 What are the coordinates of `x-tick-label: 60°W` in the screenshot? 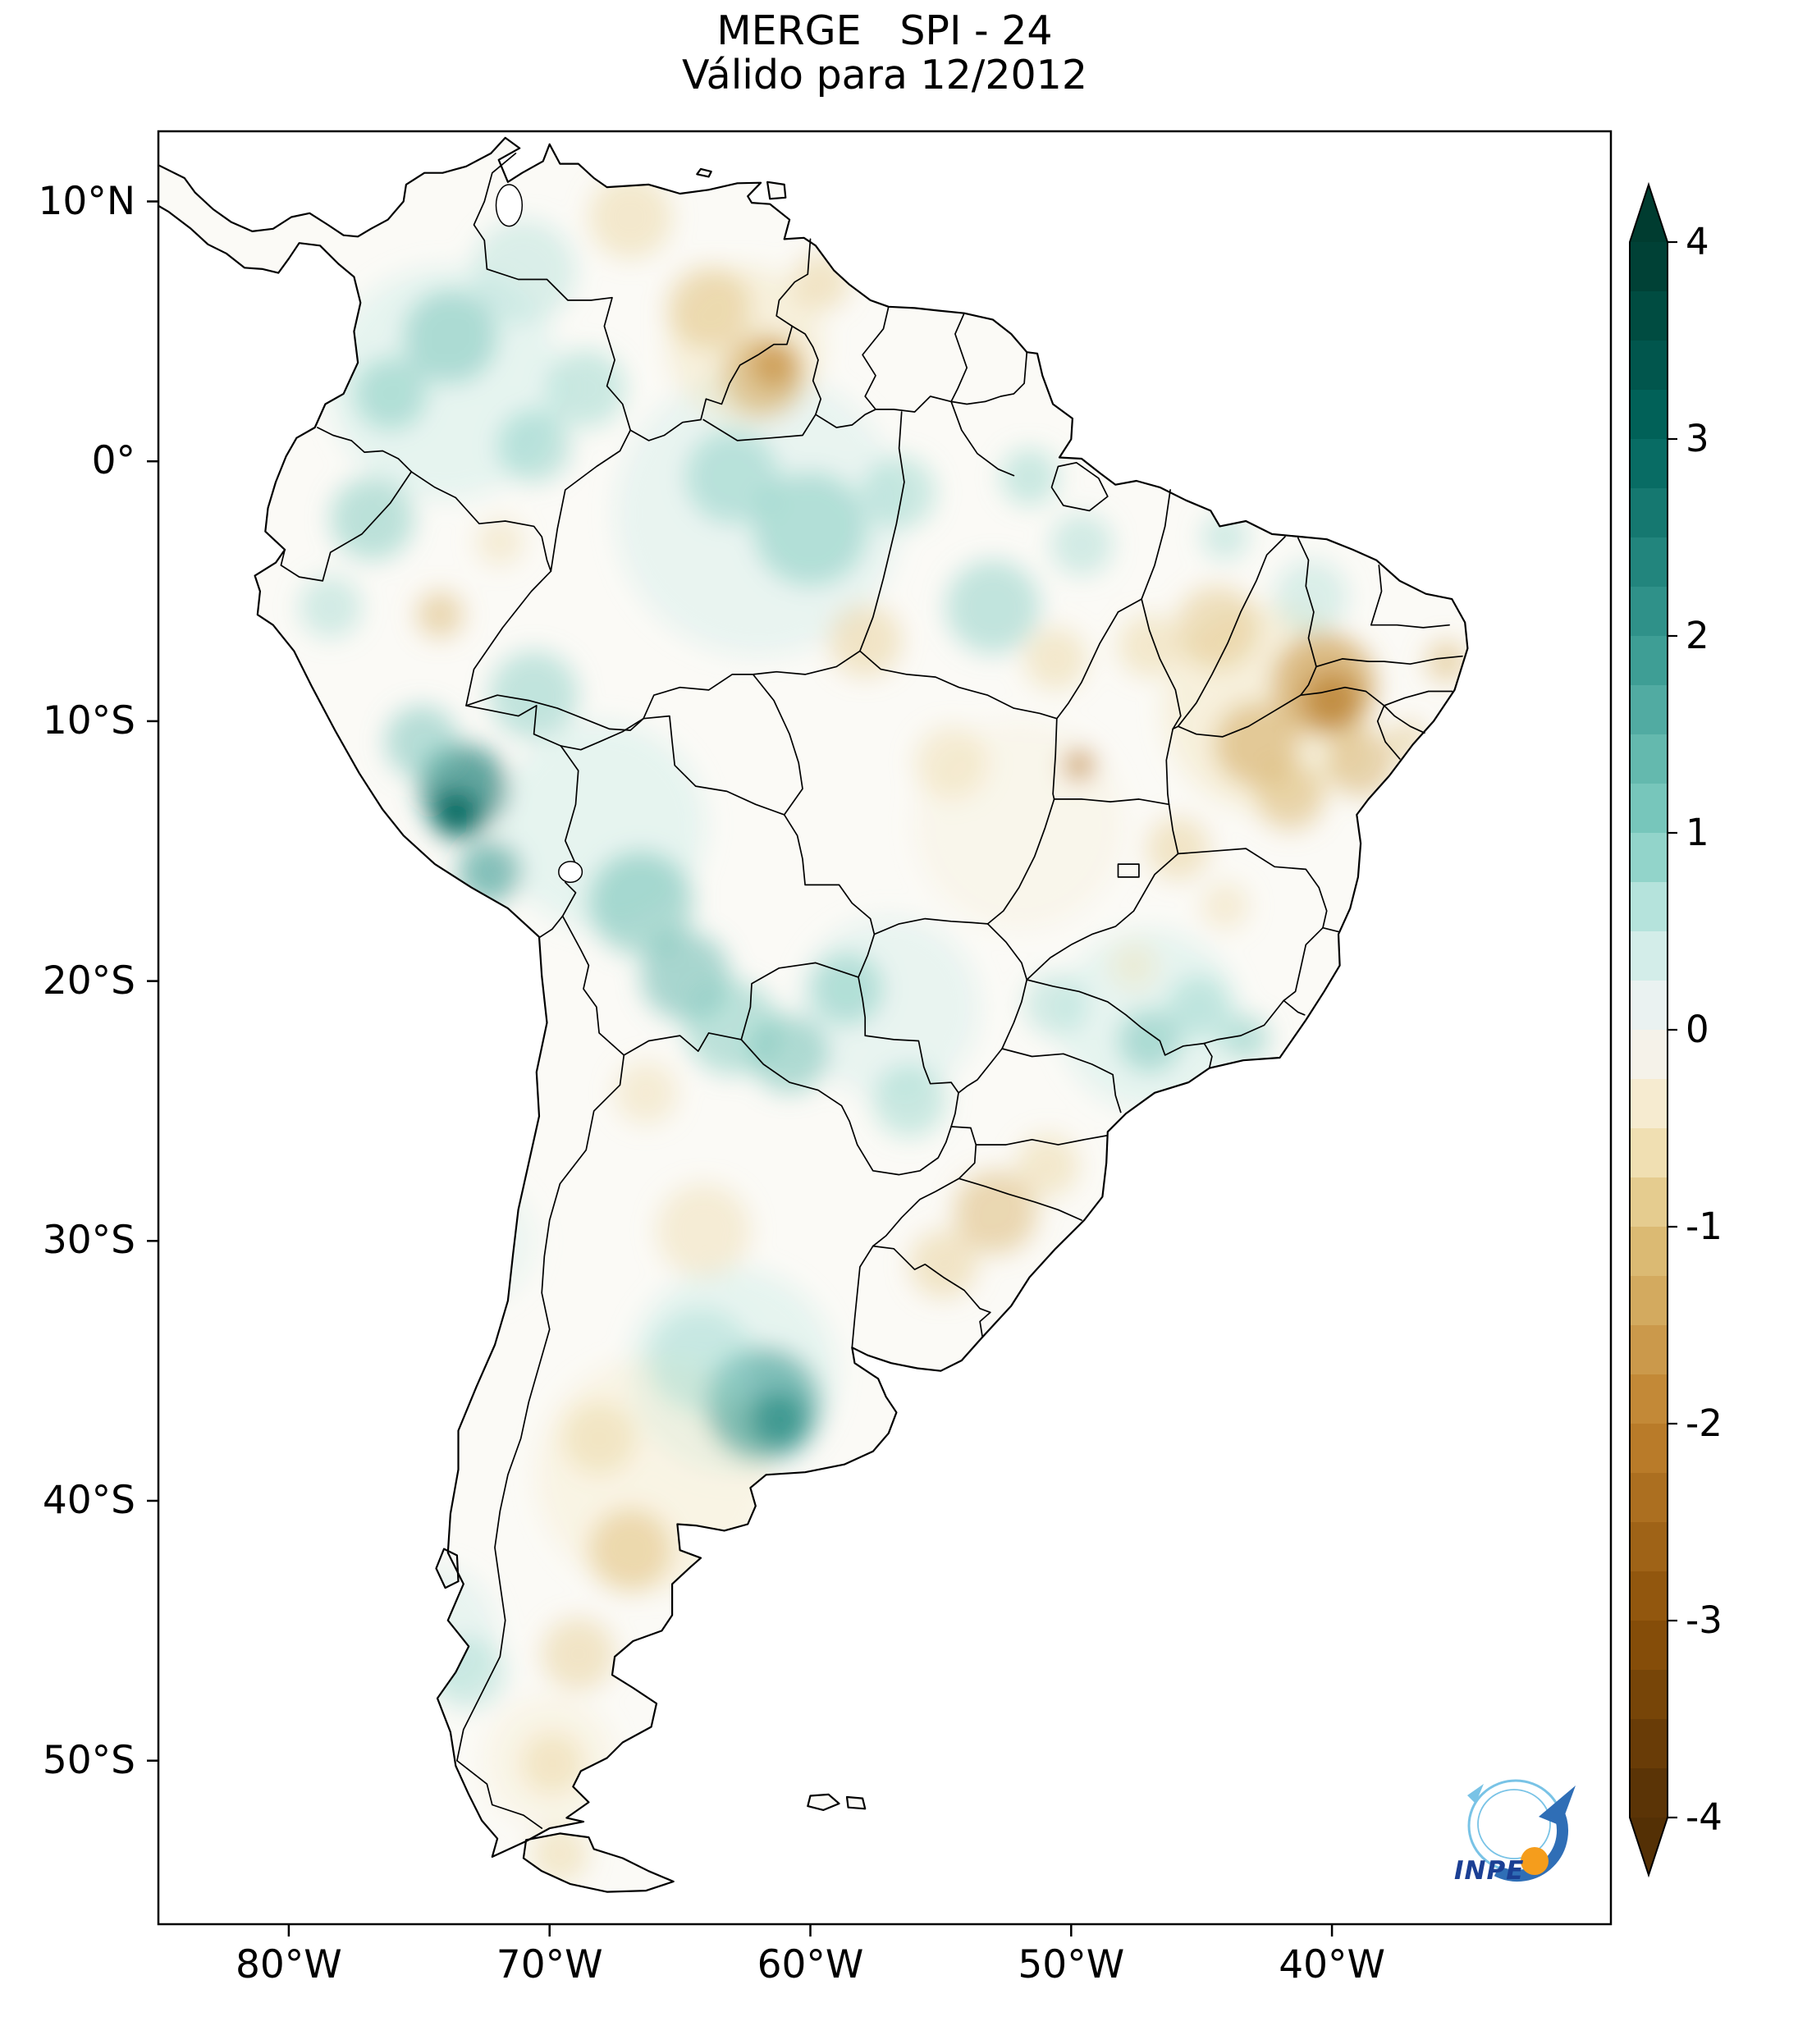 It's located at (810, 1965).